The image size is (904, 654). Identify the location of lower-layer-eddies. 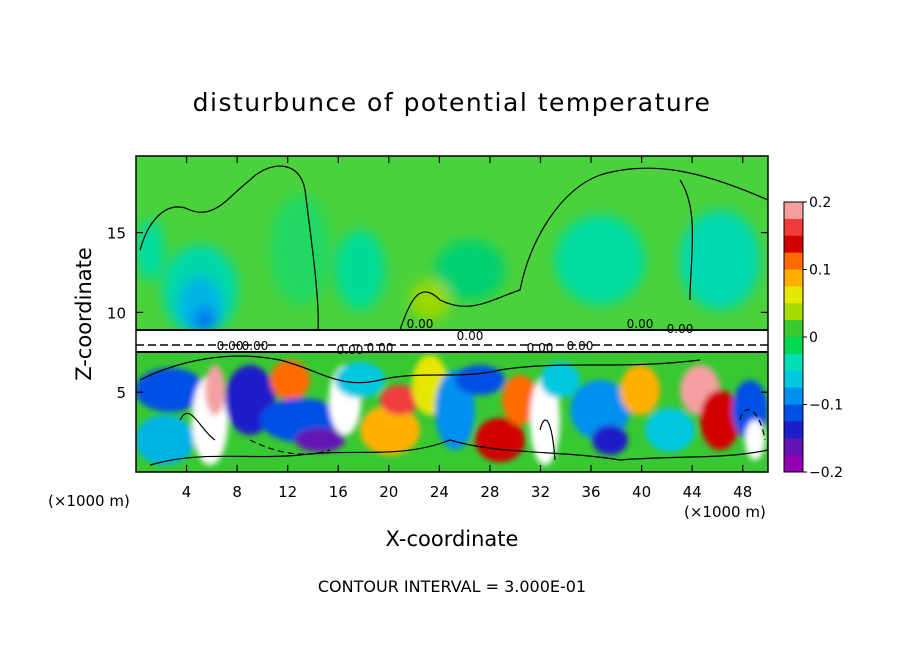
(452, 410).